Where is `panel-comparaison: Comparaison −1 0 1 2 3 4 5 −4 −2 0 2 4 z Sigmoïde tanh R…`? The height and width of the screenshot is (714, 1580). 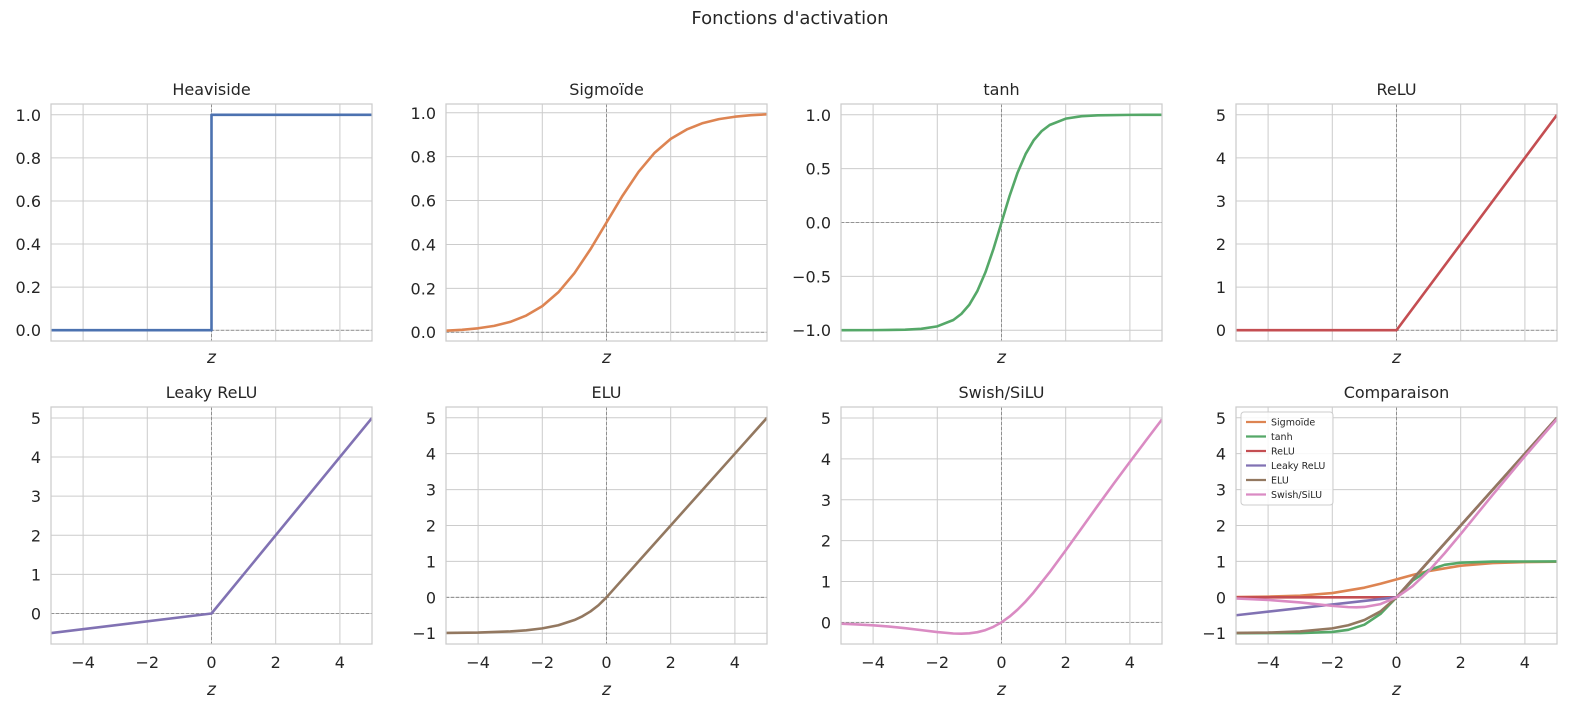 panel-comparaison: Comparaison −1 0 1 2 3 4 5 −4 −2 0 2 4 z Sigmoïde tanh R… is located at coordinates (1380, 541).